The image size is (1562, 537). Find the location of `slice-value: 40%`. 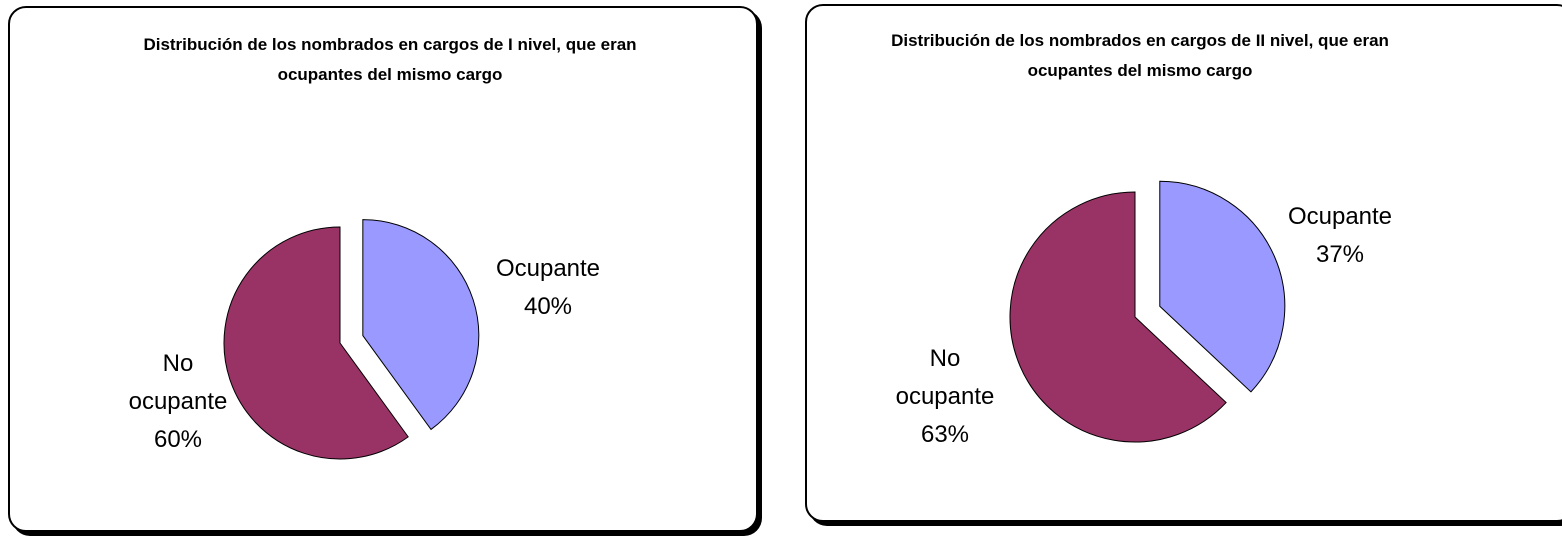

slice-value: 40% is located at coordinates (548, 306).